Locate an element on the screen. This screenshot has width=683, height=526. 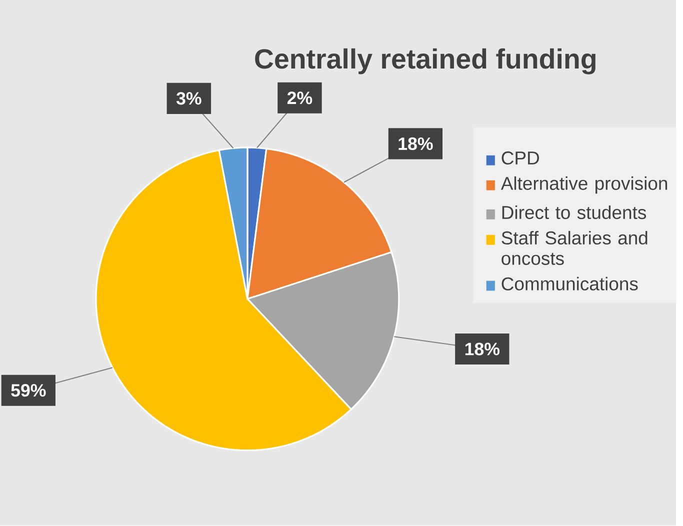
data-label: 59% is located at coordinates (28, 390).